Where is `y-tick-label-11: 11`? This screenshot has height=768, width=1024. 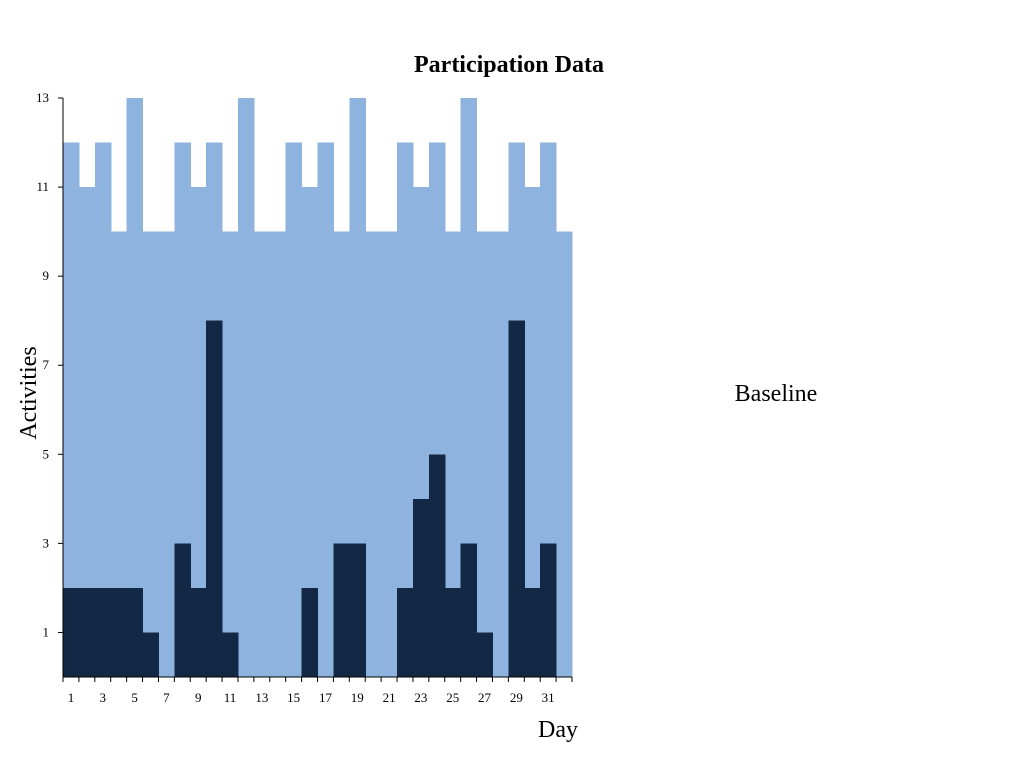 y-tick-label-11: 11 is located at coordinates (42, 186).